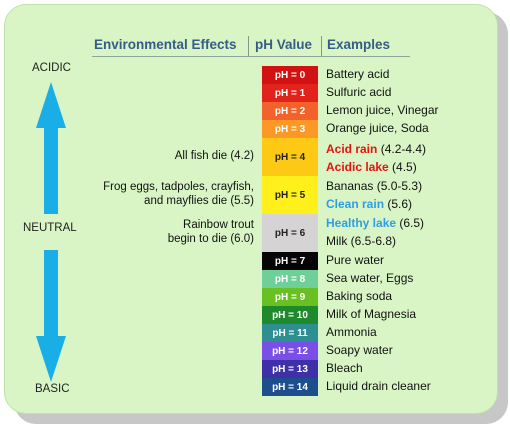 The image size is (510, 428). I want to click on example-text: Baking soda, so click(359, 296).